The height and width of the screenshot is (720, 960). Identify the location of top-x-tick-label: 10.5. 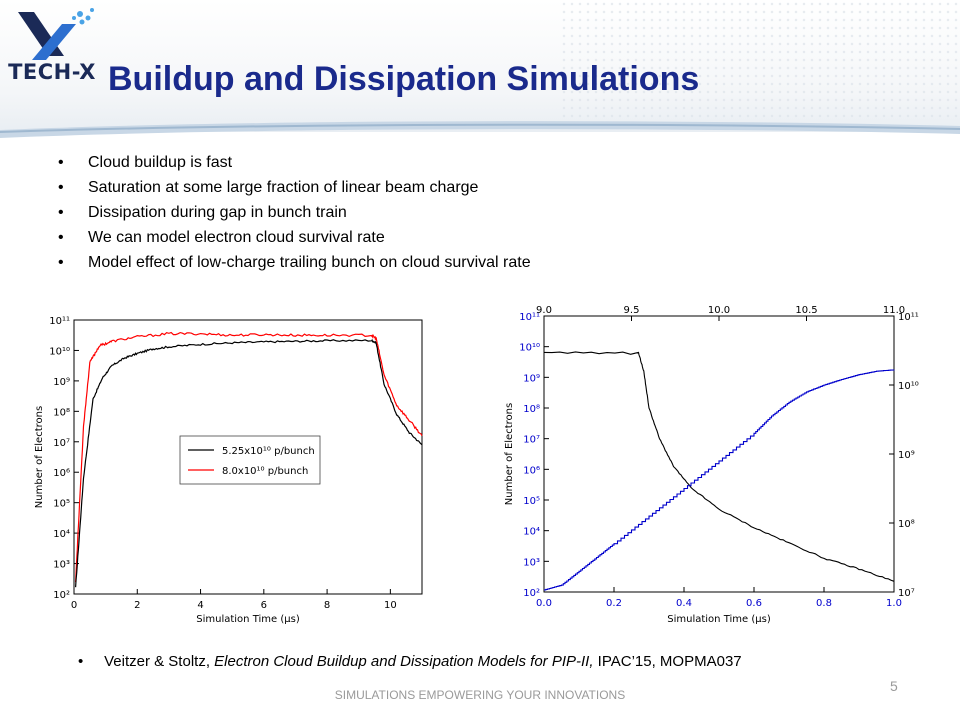
(806, 311).